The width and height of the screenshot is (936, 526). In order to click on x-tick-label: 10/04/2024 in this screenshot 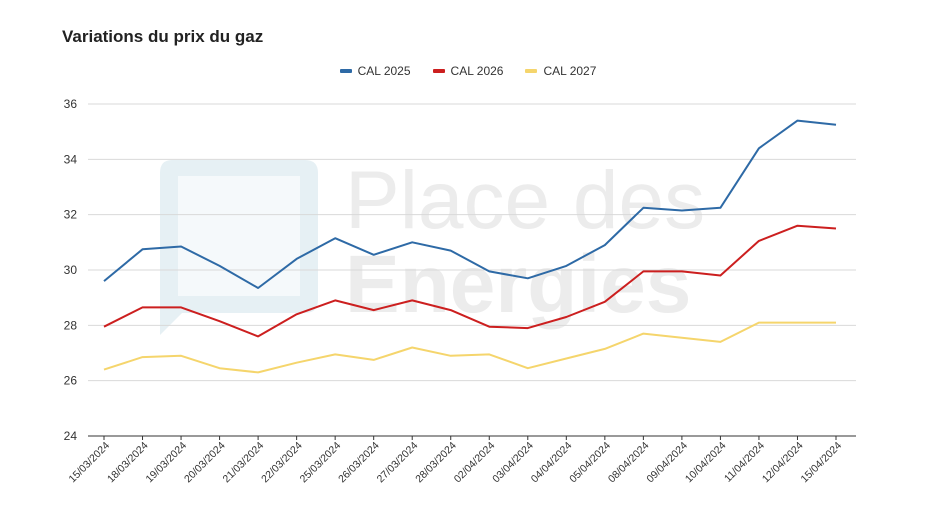, I will do `click(706, 463)`.